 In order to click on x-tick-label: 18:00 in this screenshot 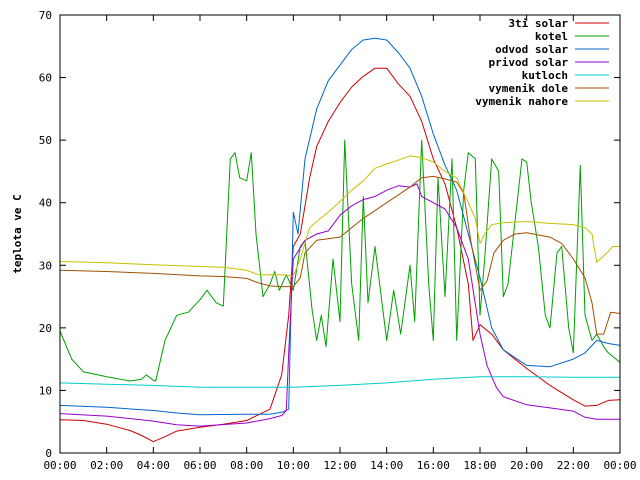, I will do `click(479, 465)`.